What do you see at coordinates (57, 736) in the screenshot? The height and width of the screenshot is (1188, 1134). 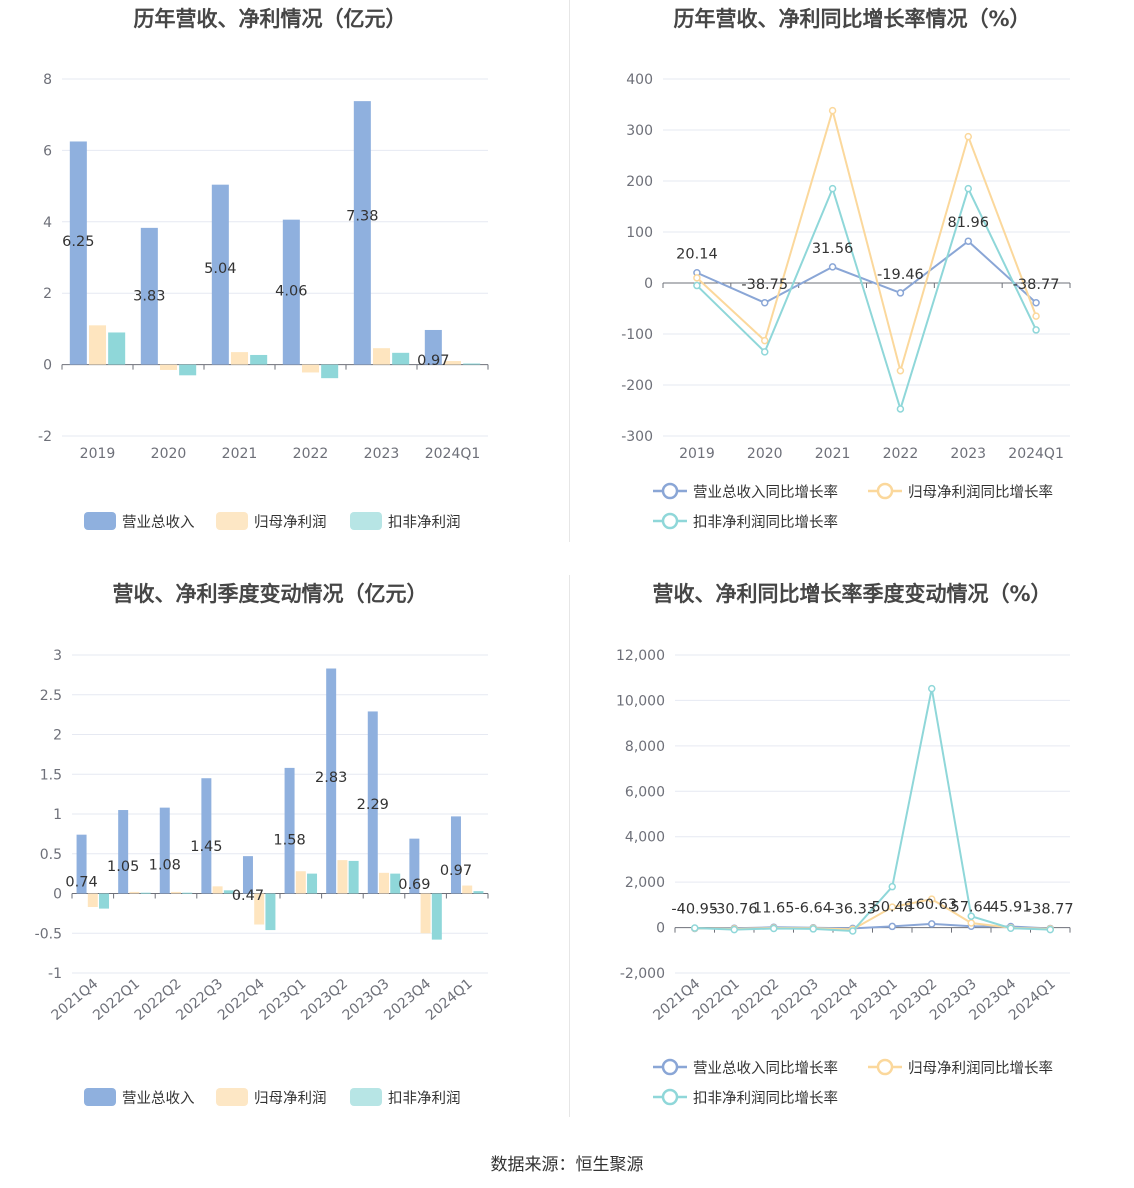 I see `y-tick-label: 2` at bounding box center [57, 736].